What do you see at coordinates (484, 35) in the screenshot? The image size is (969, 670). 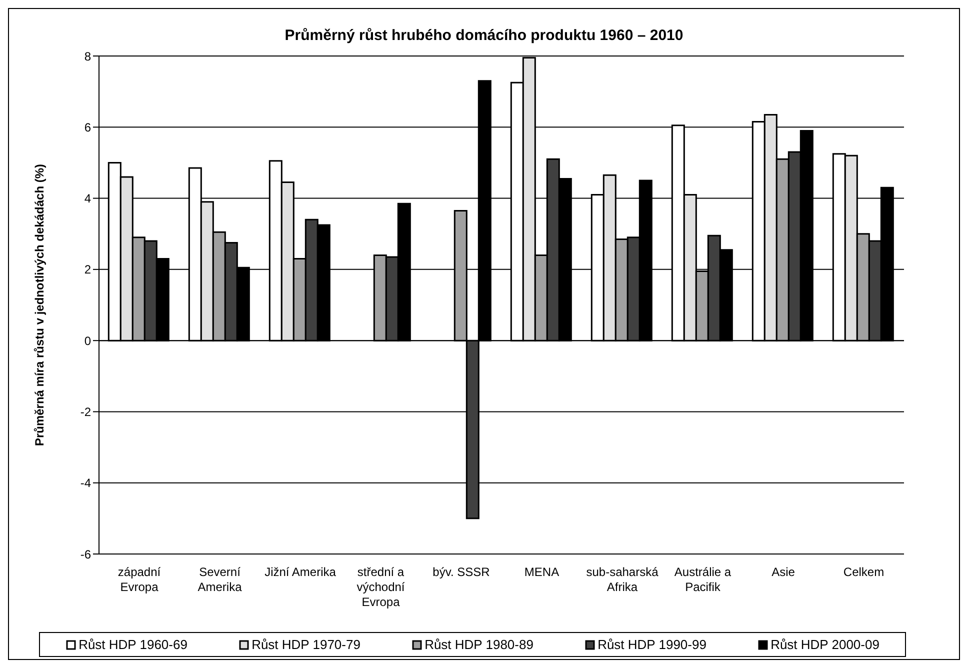 I see `chart-title: Průměrný růst hrubého domácího produktu 1960 – 2010` at bounding box center [484, 35].